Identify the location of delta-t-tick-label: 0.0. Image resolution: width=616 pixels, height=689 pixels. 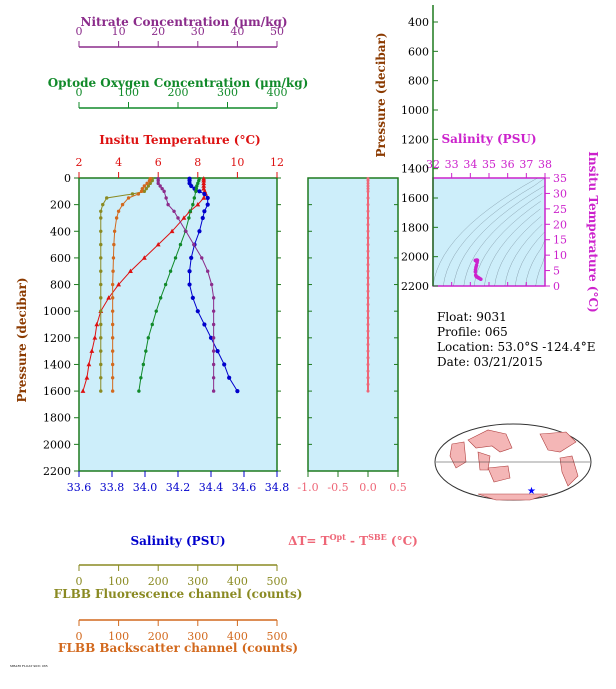
(368, 487).